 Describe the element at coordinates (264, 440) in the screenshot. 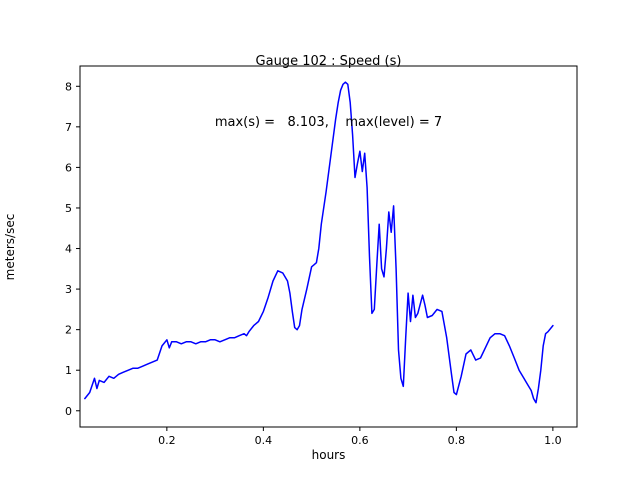

I see `x-tick-label: 0.4` at that location.